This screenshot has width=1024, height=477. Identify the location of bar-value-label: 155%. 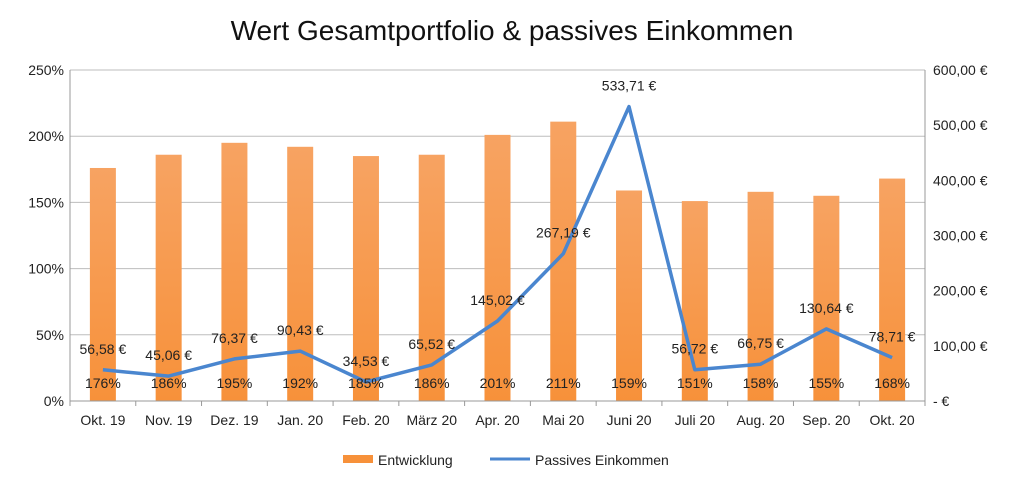
(826, 383).